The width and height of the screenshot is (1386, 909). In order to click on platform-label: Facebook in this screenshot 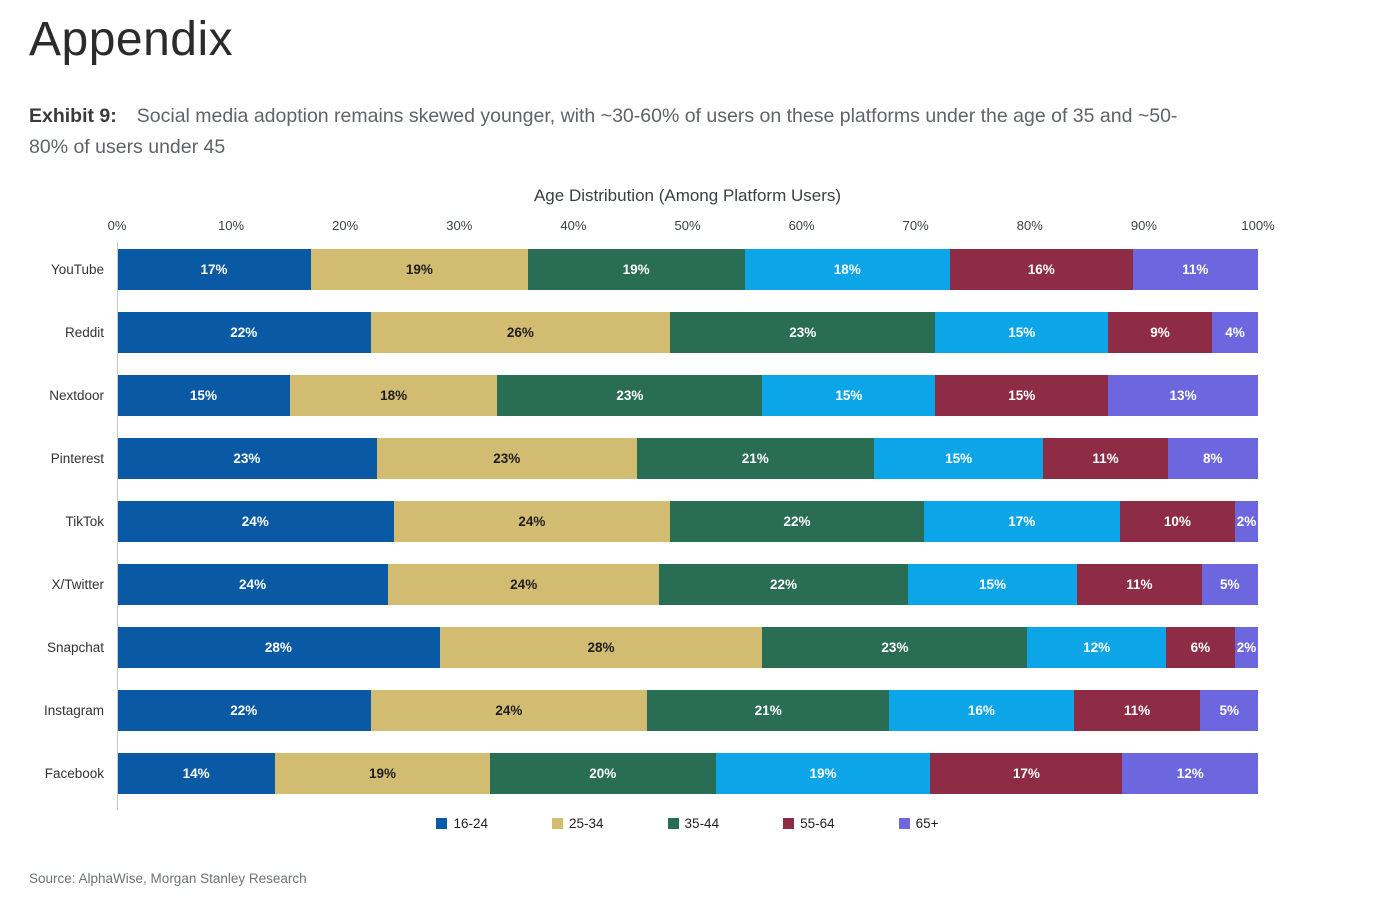, I will do `click(74, 773)`.